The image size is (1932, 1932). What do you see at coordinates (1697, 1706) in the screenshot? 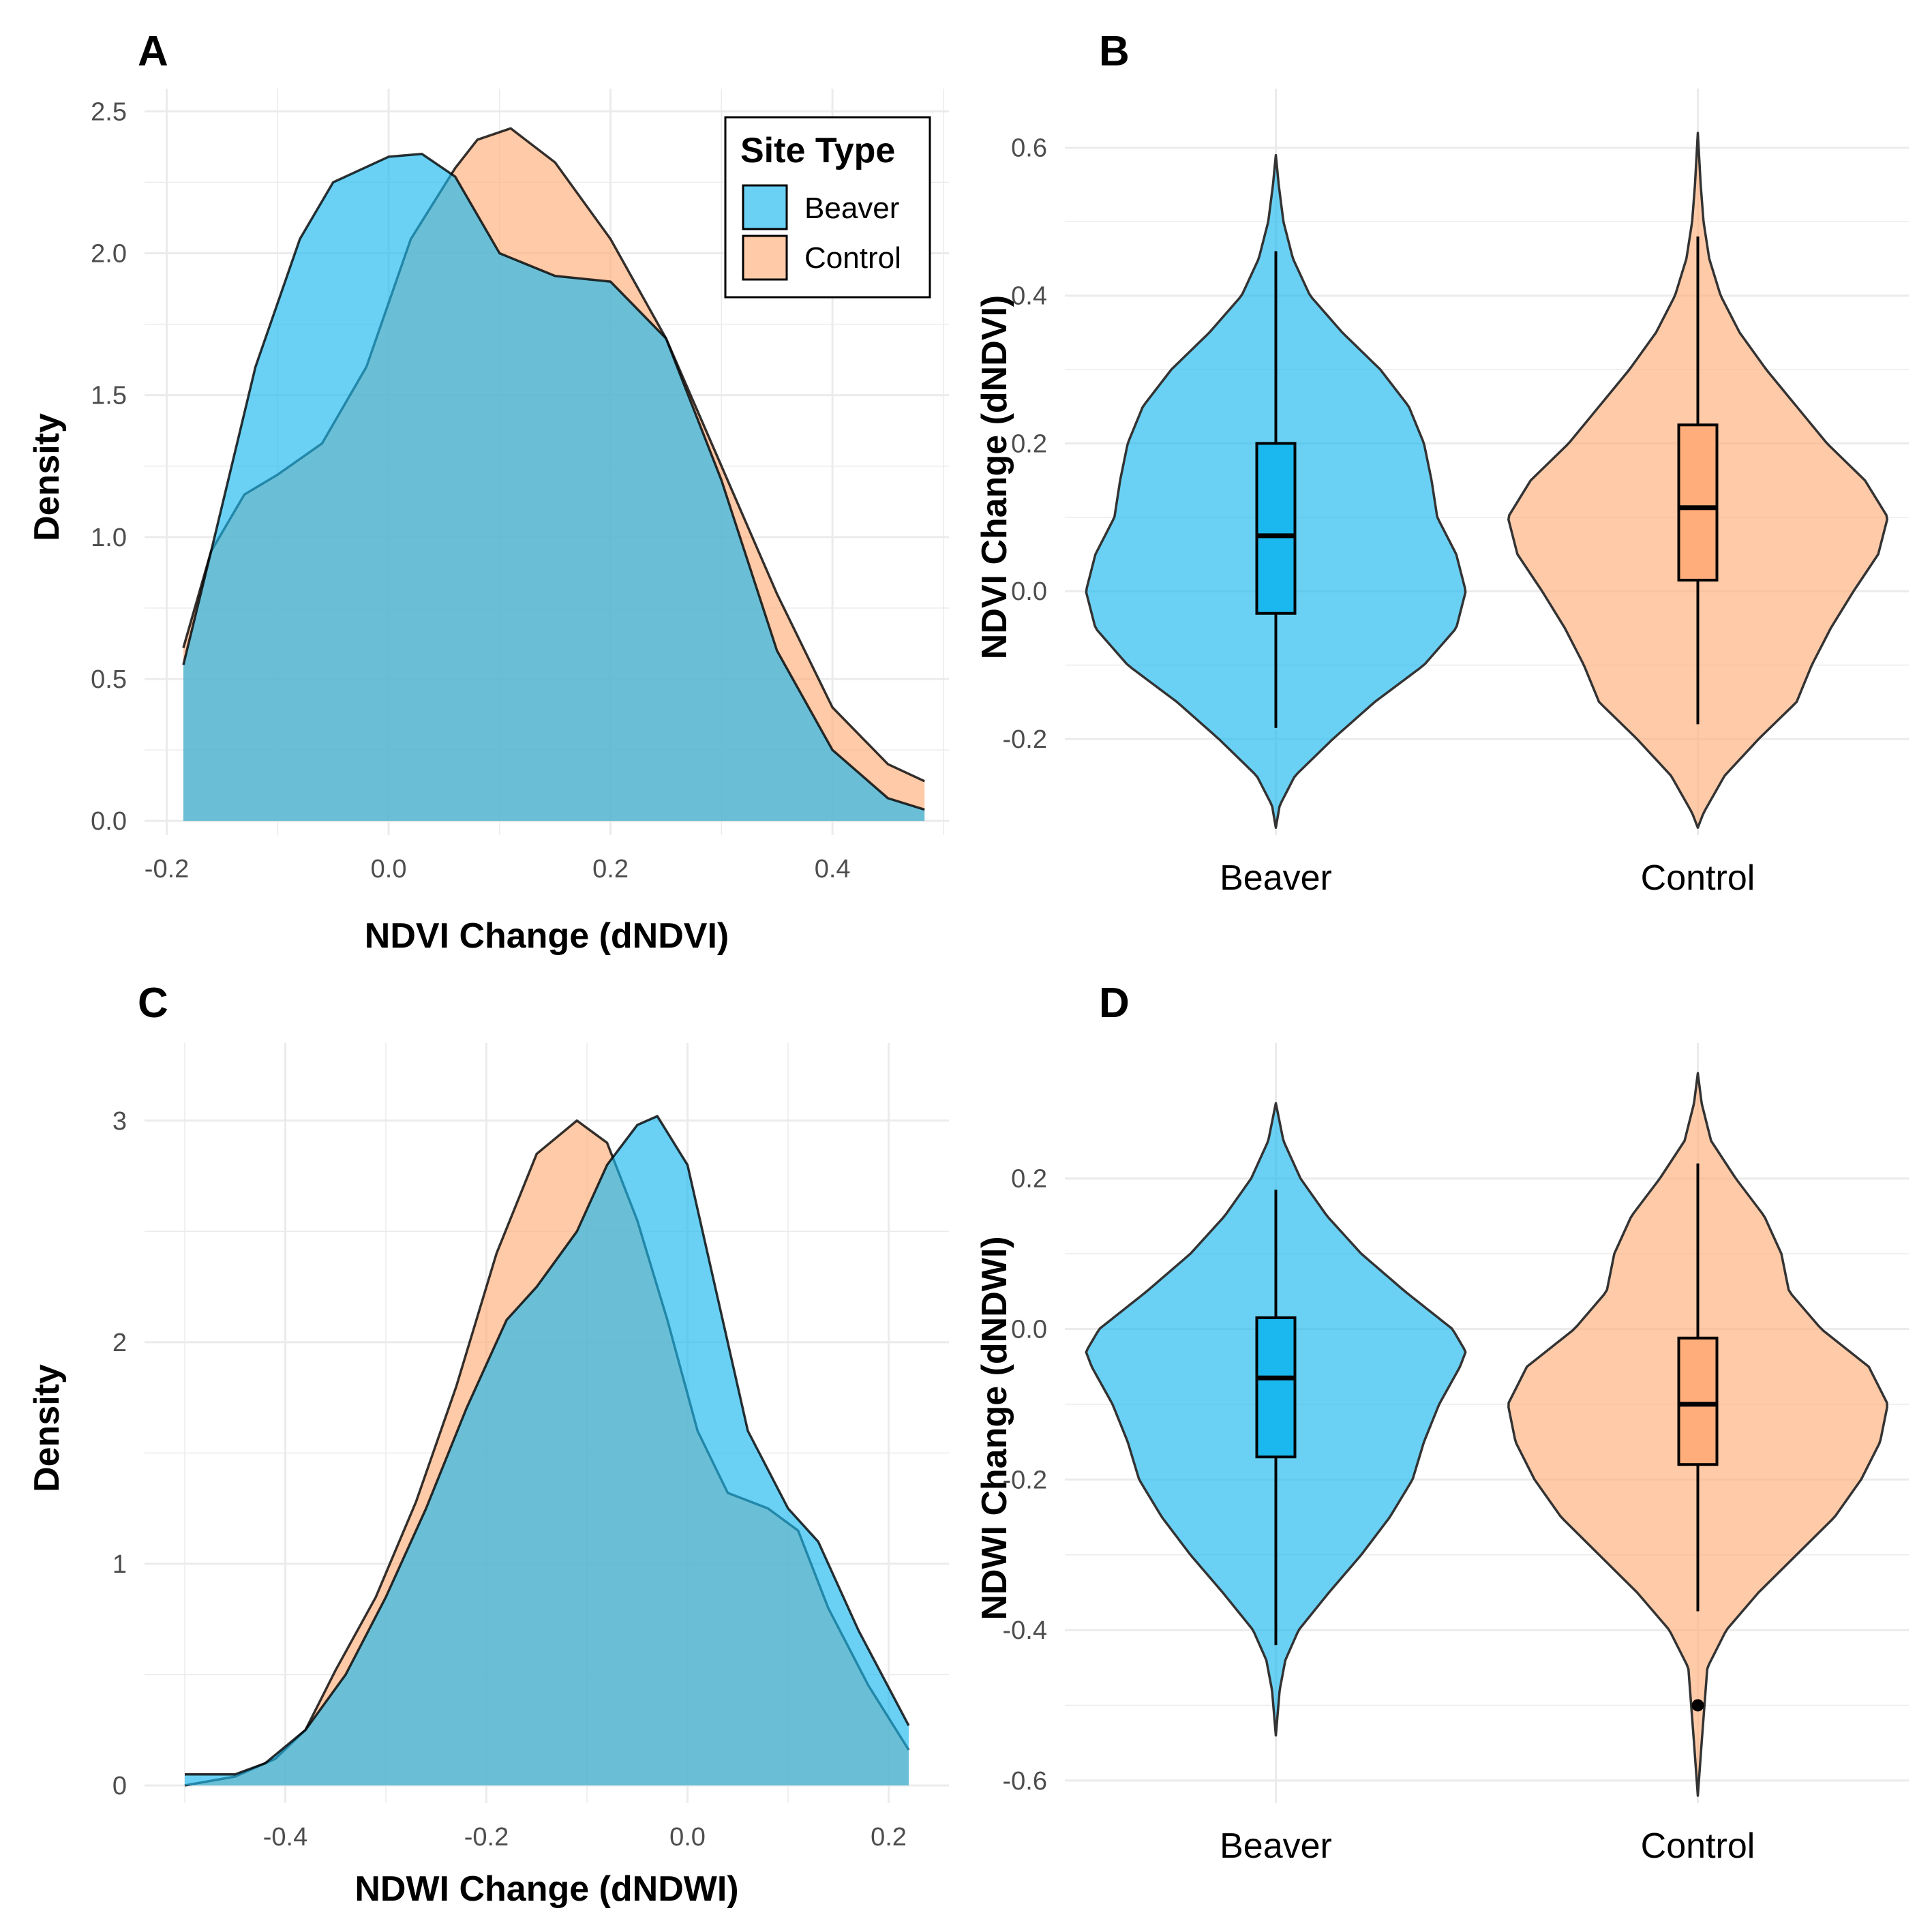
I see `panel-d-outlier-control` at bounding box center [1697, 1706].